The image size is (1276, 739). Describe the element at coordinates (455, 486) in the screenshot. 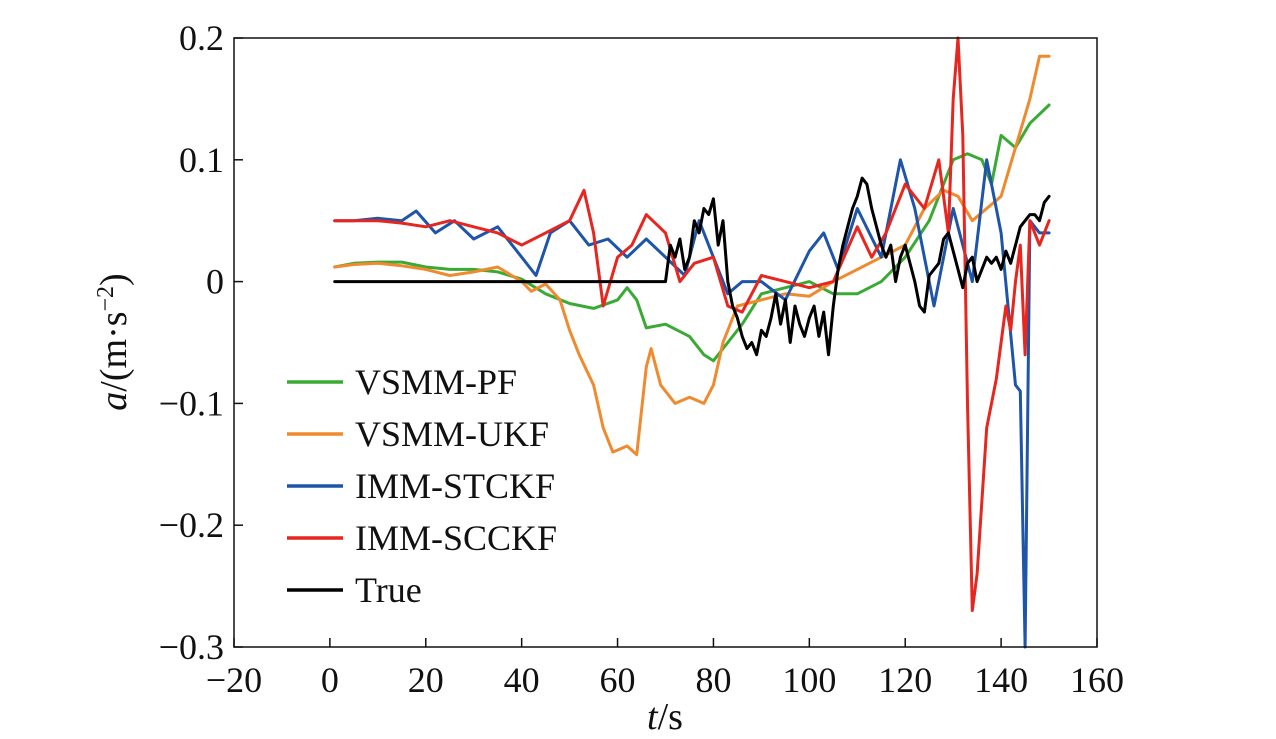

I see `legend-label-imm-stckf: IMM-STCKF` at that location.